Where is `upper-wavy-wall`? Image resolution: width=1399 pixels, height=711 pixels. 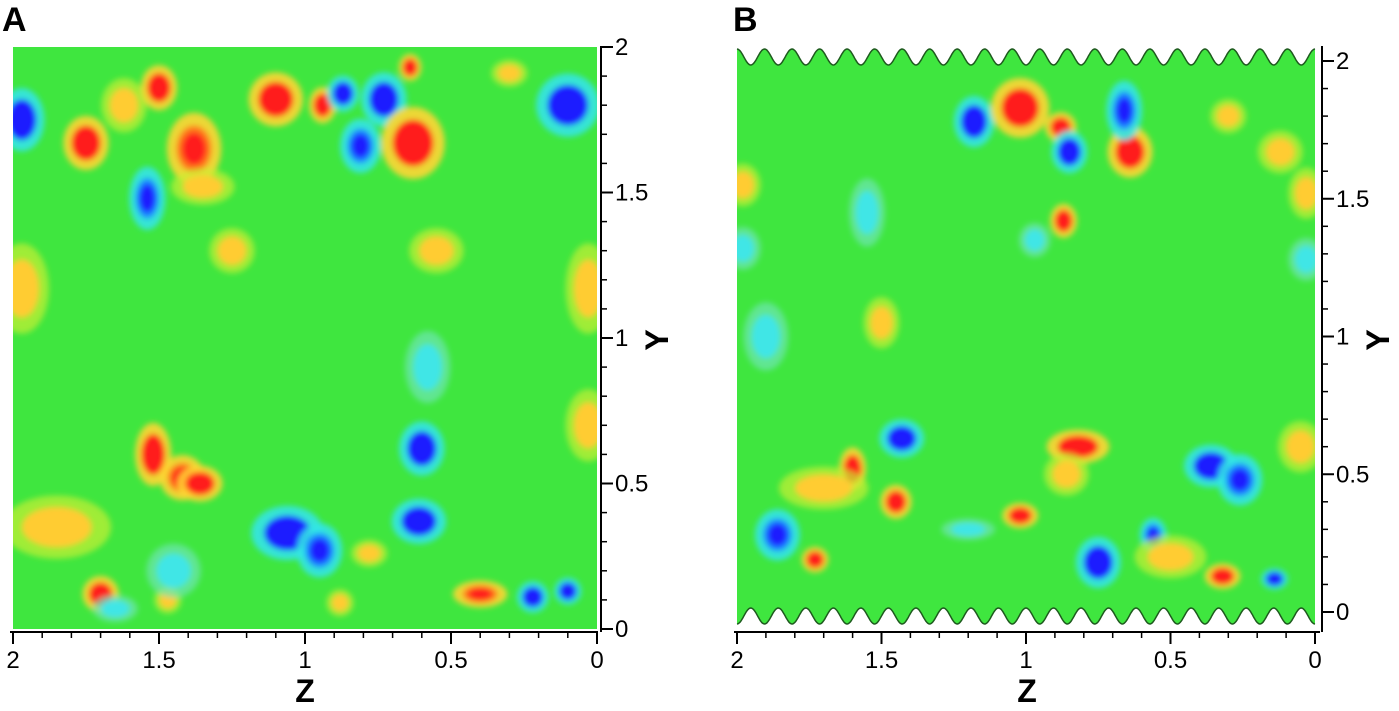 upper-wavy-wall is located at coordinates (1026, 57).